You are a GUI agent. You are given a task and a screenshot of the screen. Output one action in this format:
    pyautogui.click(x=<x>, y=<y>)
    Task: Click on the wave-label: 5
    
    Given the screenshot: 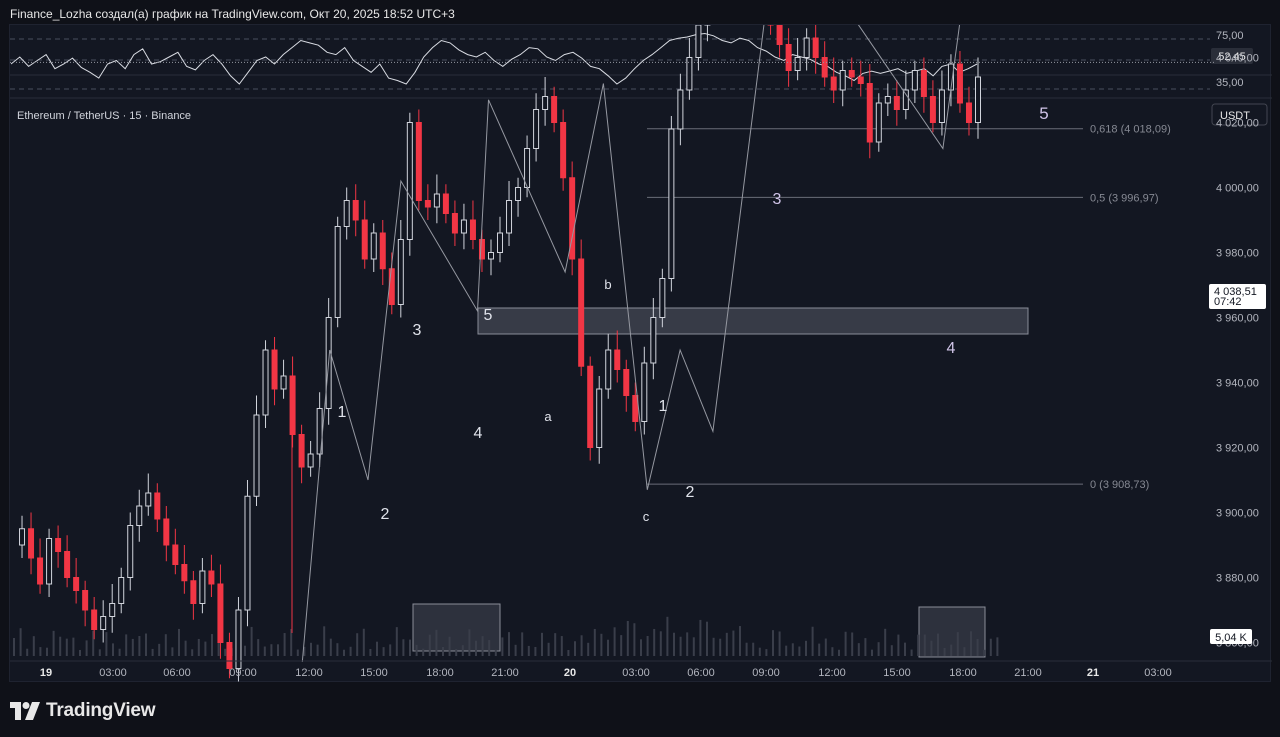 What is the action you would take?
    pyautogui.click(x=488, y=315)
    